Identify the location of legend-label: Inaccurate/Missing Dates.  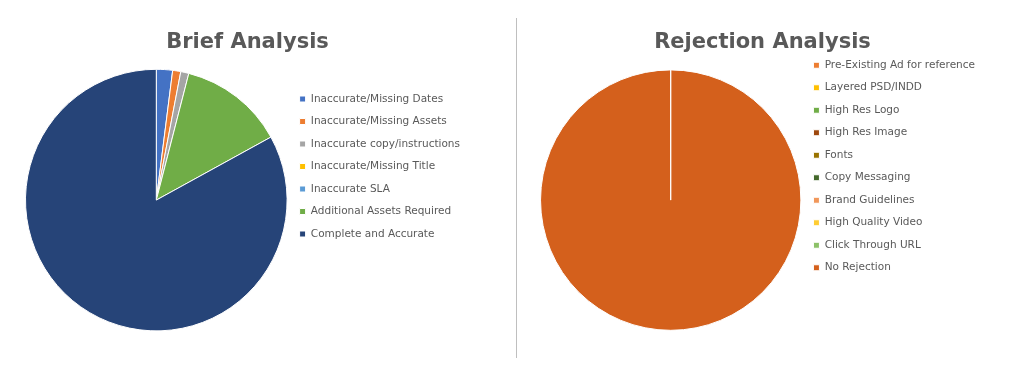
(377, 97).